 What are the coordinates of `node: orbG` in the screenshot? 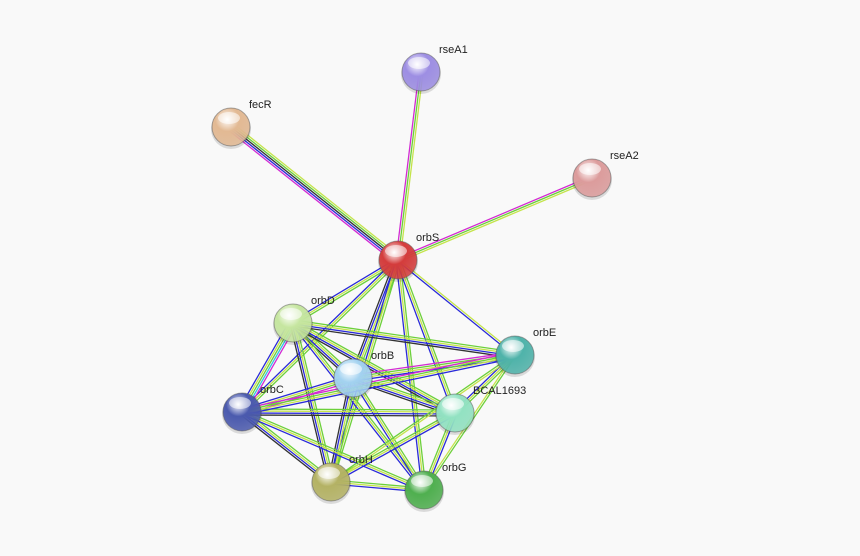 It's located at (435, 487).